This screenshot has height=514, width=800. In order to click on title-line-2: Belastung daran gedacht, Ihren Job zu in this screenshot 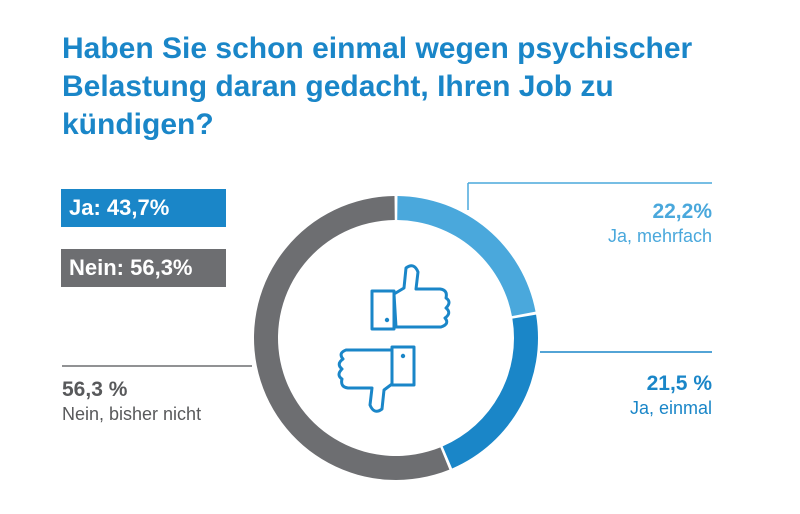, I will do `click(338, 86)`.